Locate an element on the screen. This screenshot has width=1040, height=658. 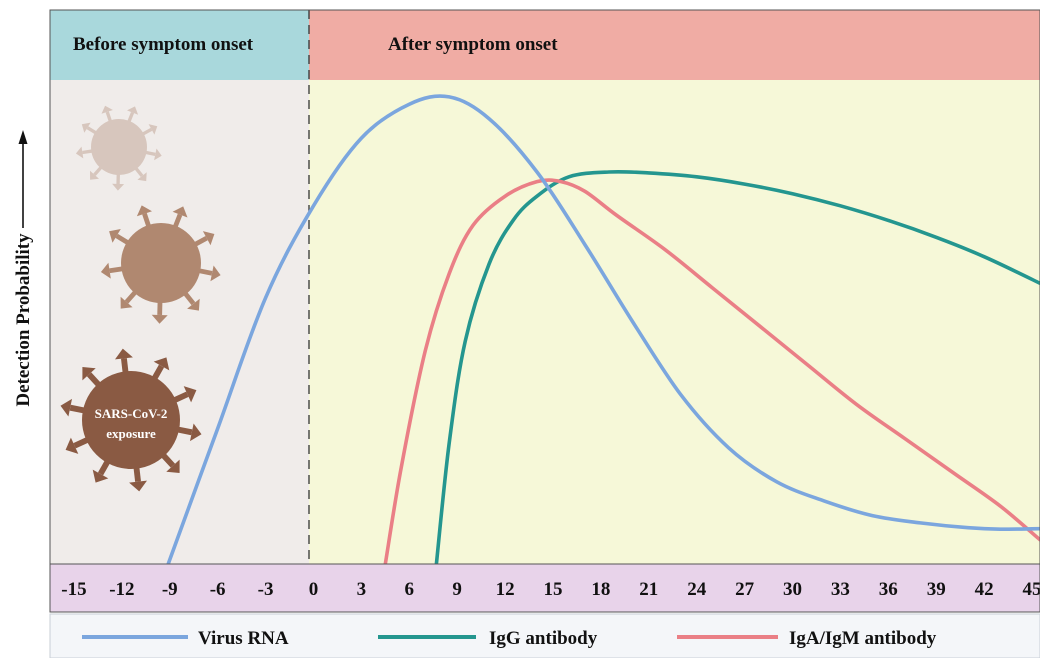
x-tick-label: -3 is located at coordinates (266, 589).